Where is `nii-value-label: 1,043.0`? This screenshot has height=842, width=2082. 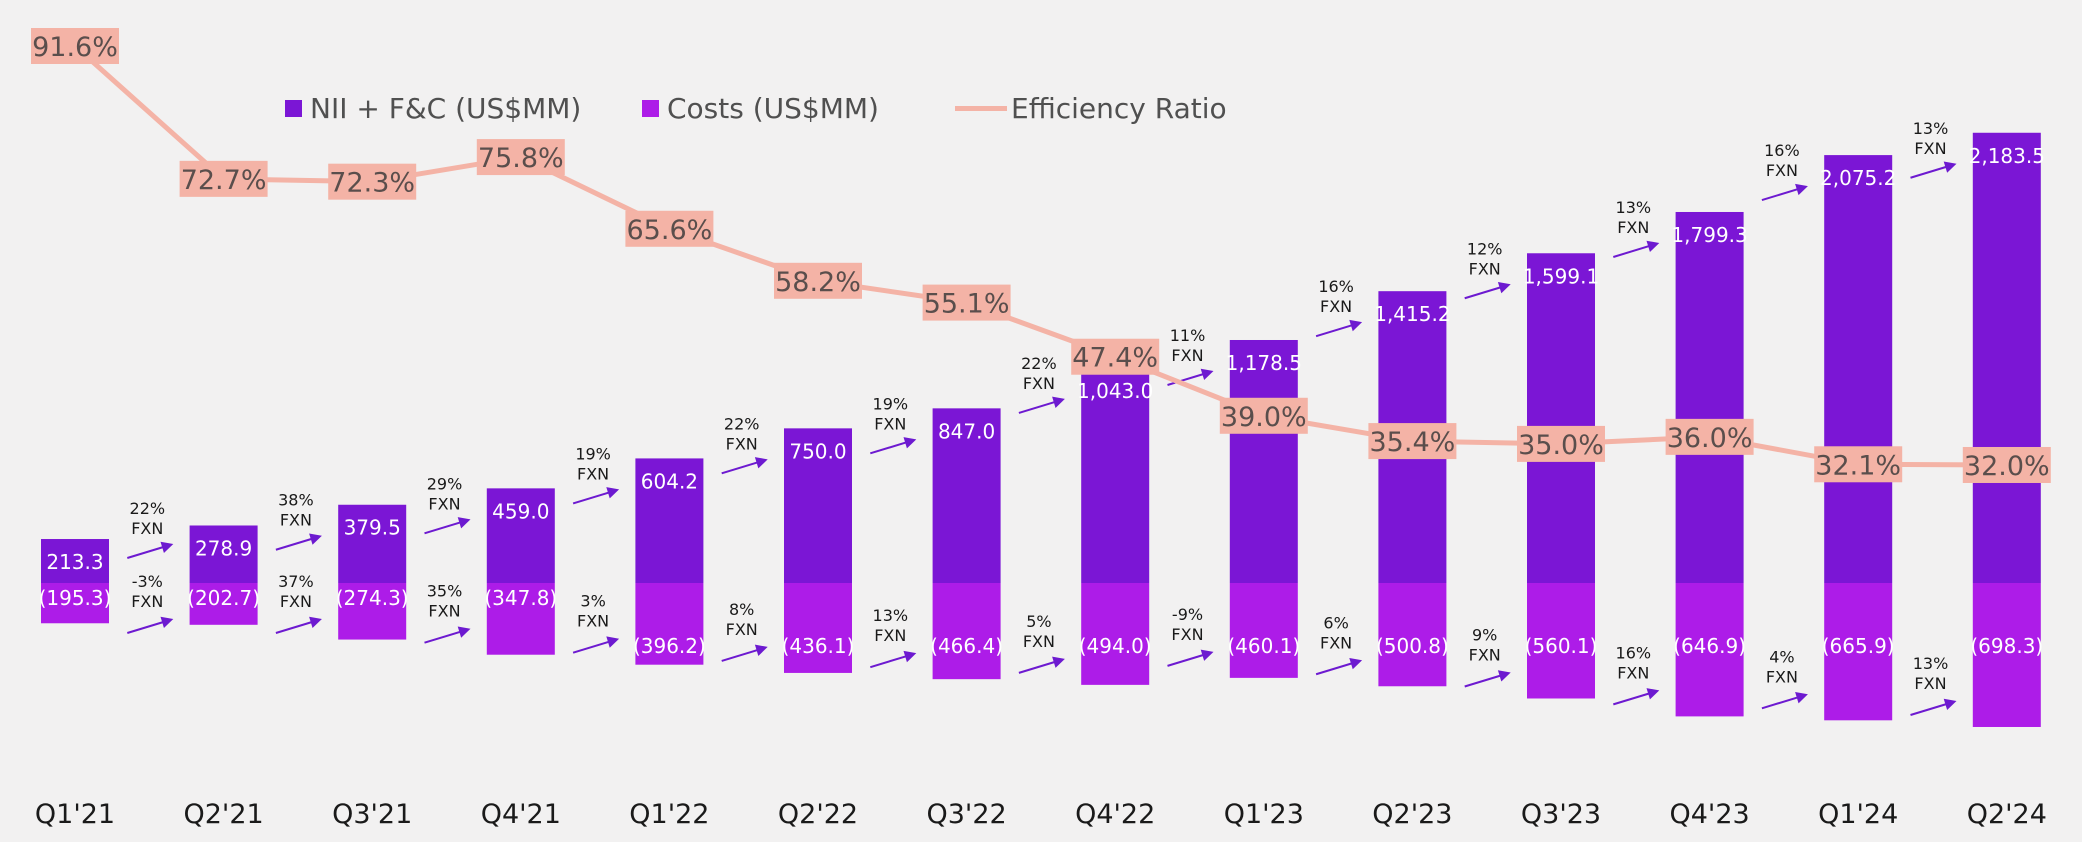 nii-value-label: 1,043.0 is located at coordinates (1115, 391).